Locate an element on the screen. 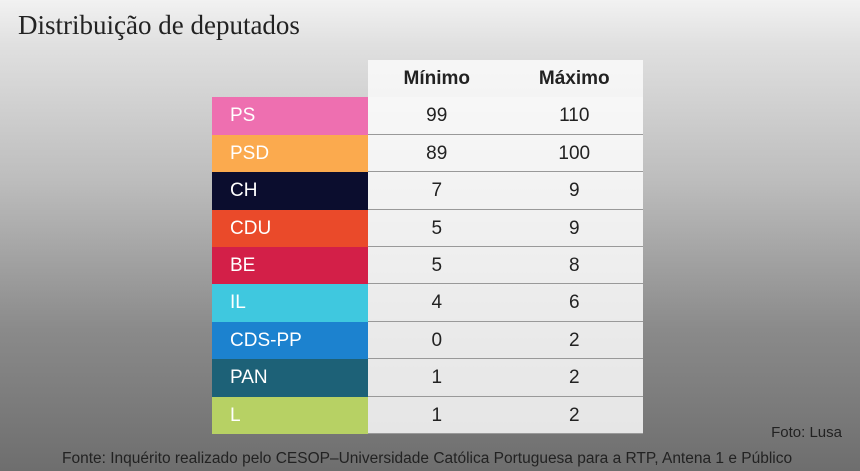 This screenshot has height=471, width=860. column-header: Máximo is located at coordinates (574, 78).